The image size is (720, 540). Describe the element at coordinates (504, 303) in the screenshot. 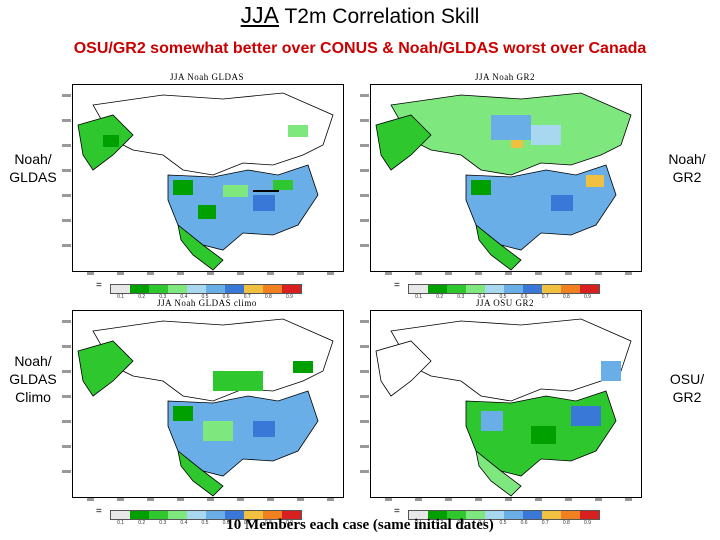

I see `panel-title: JJA OSU GR2` at that location.